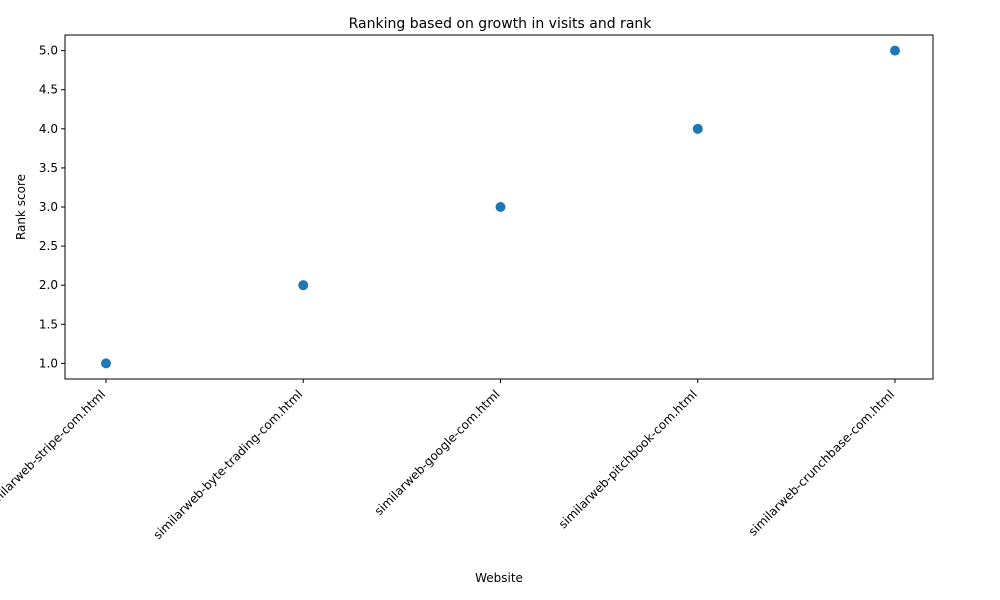 This screenshot has width=1000, height=600. What do you see at coordinates (437, 452) in the screenshot?
I see `x-tick-label: similarweb-google-com.html` at bounding box center [437, 452].